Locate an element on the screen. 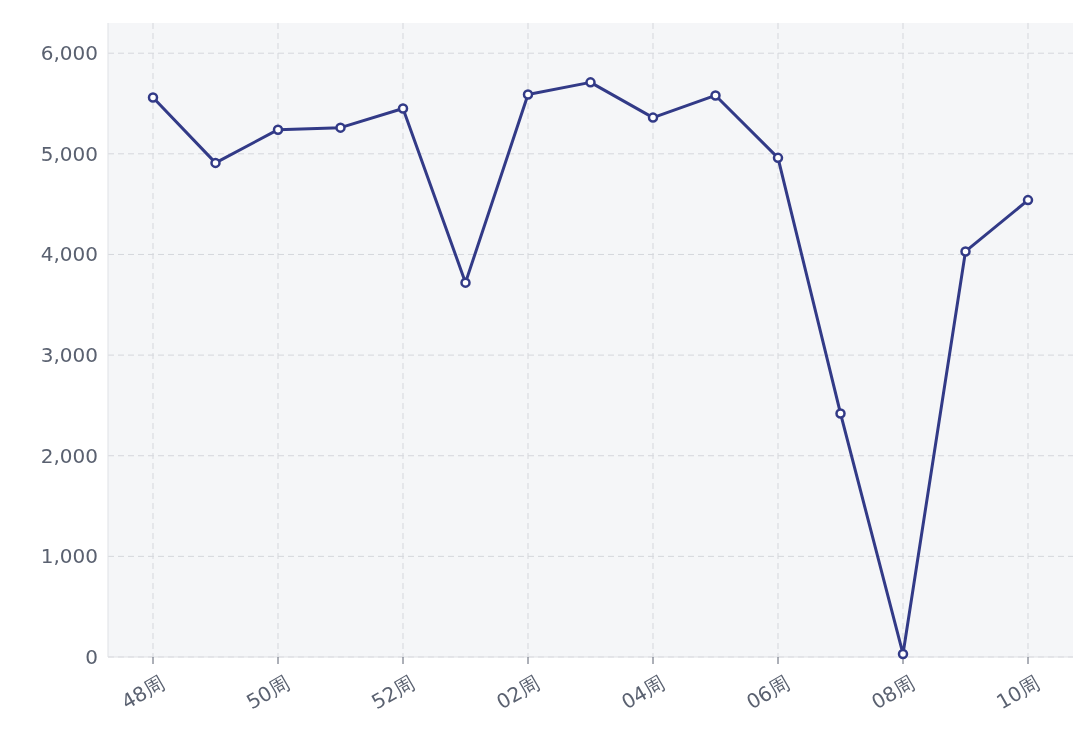 The width and height of the screenshot is (1080, 735). y-tick-label: 3,000 is located at coordinates (69, 355).